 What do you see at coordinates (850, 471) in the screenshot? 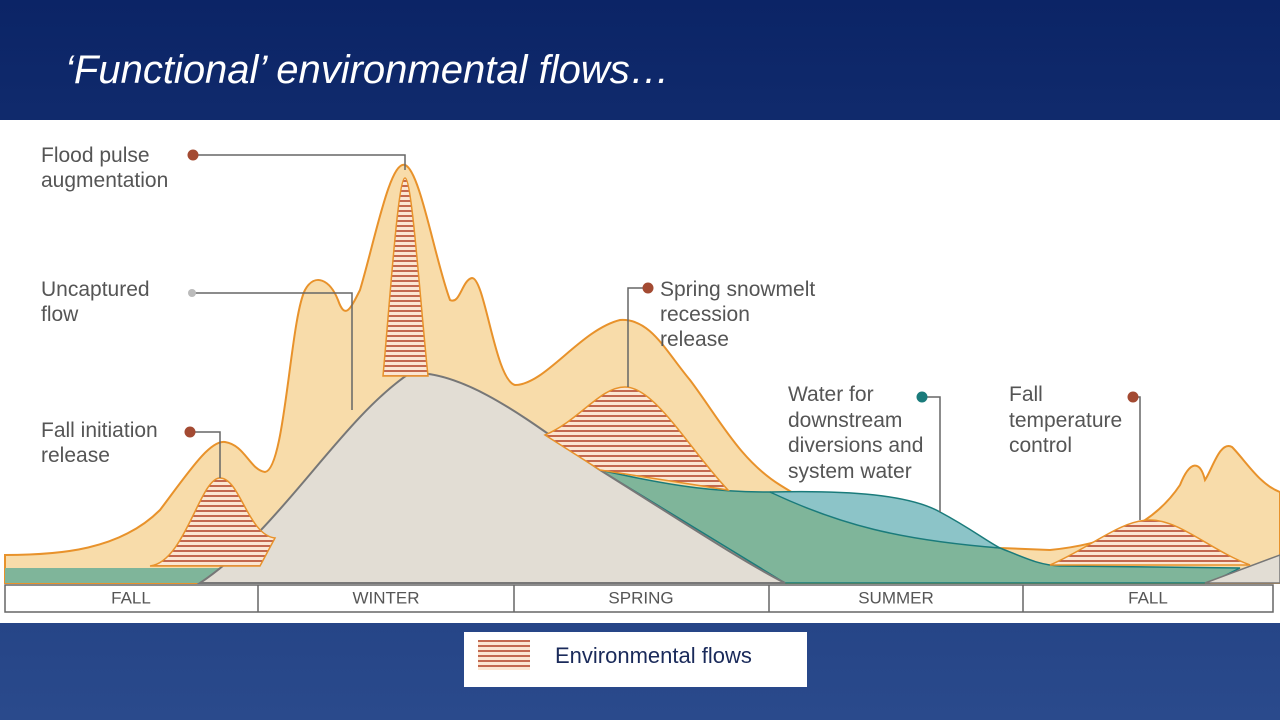
I see `annotation: system water` at bounding box center [850, 471].